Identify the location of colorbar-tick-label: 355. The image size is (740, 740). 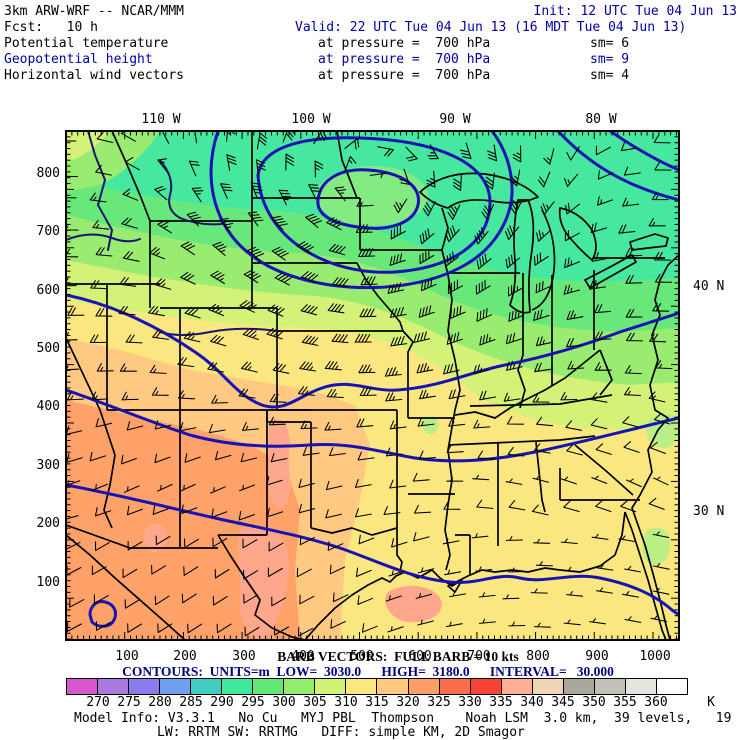
(625, 702).